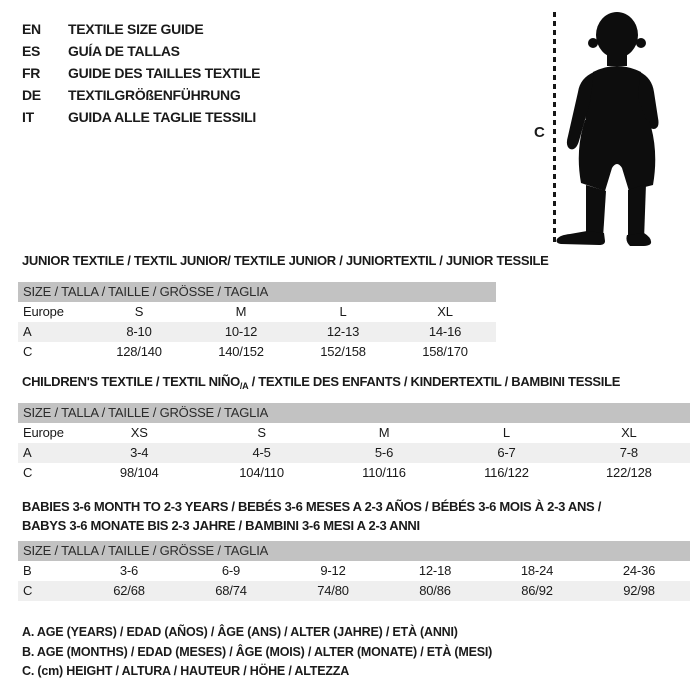 The width and height of the screenshot is (700, 700). I want to click on table-row-age-years: A 8-10 10-12 12-13 14-16, so click(257, 332).